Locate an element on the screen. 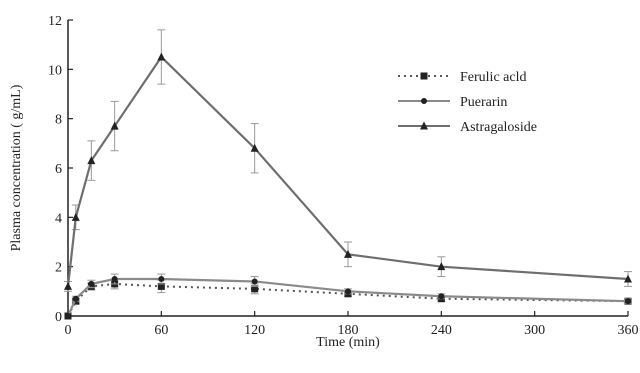 The width and height of the screenshot is (640, 373). legend-label: Puerarin is located at coordinates (483, 102).